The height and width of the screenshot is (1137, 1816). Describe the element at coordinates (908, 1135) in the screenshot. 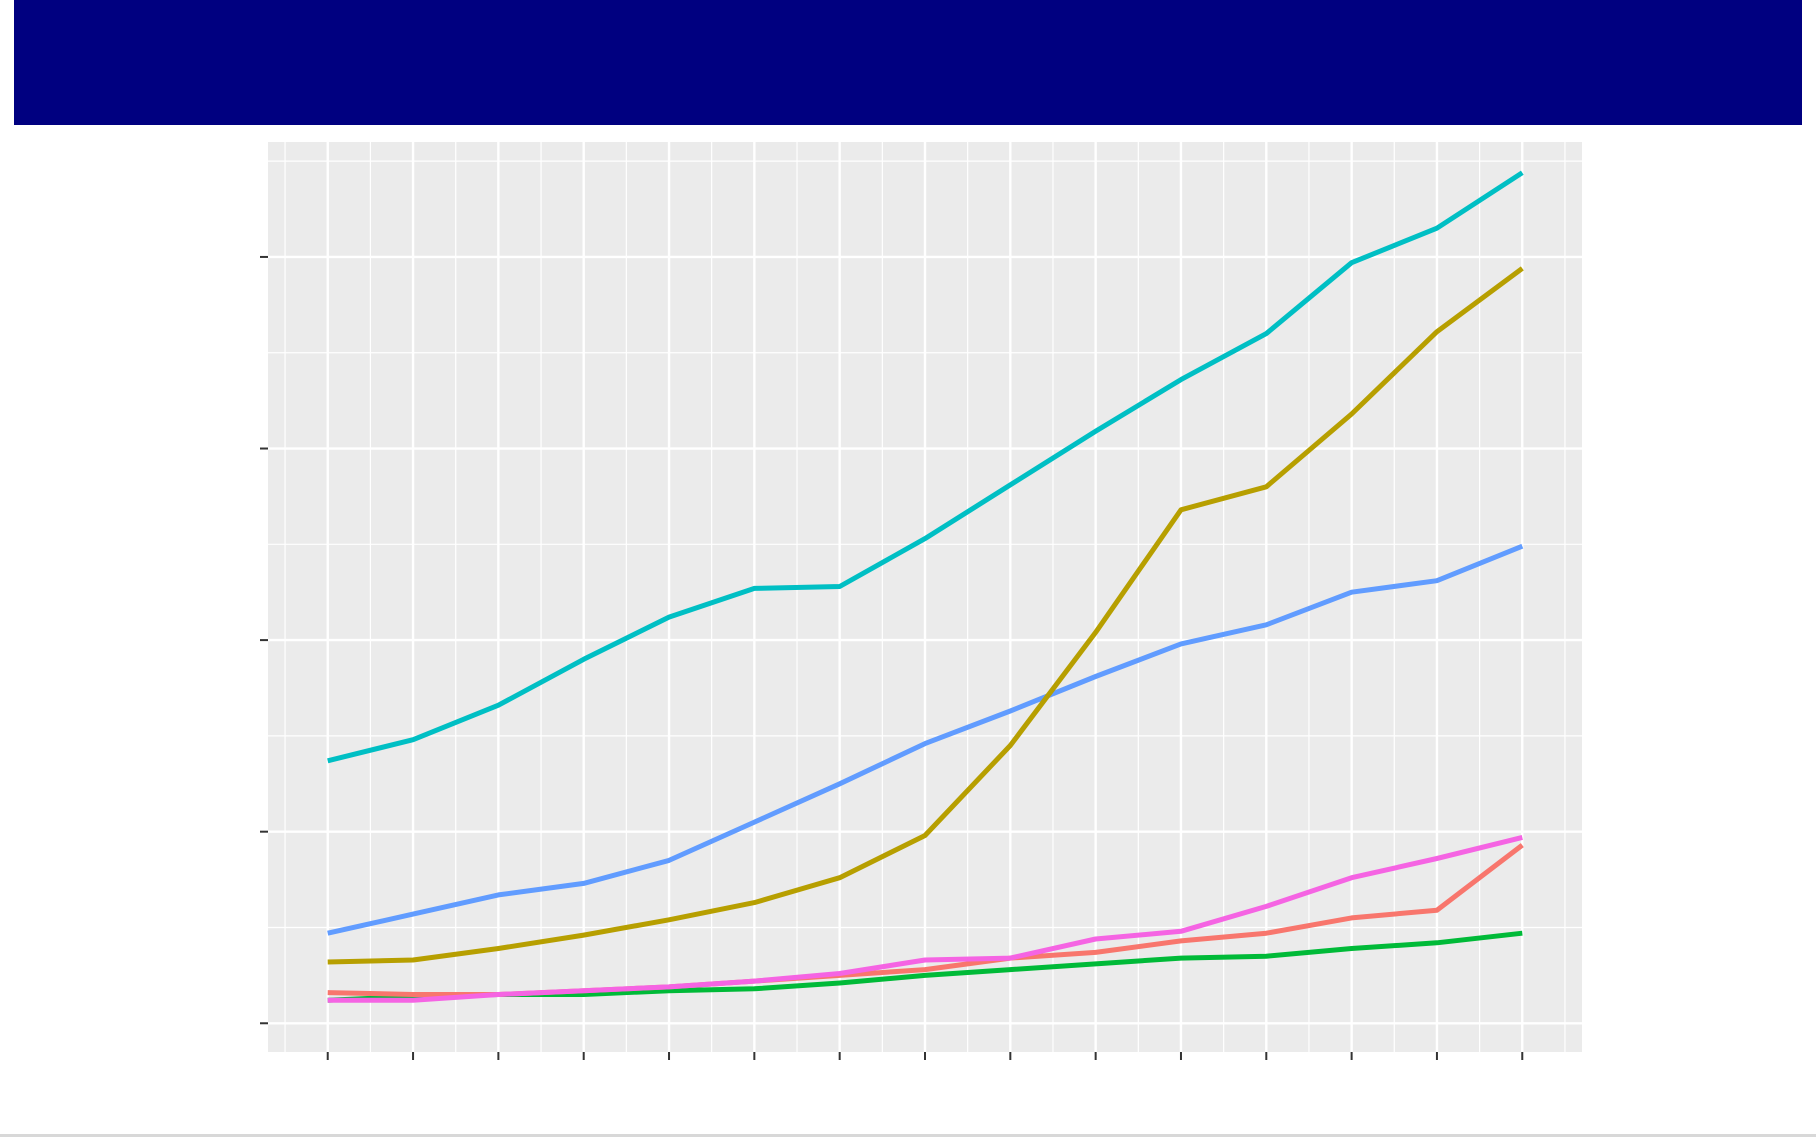

I see `bottom-divider` at that location.